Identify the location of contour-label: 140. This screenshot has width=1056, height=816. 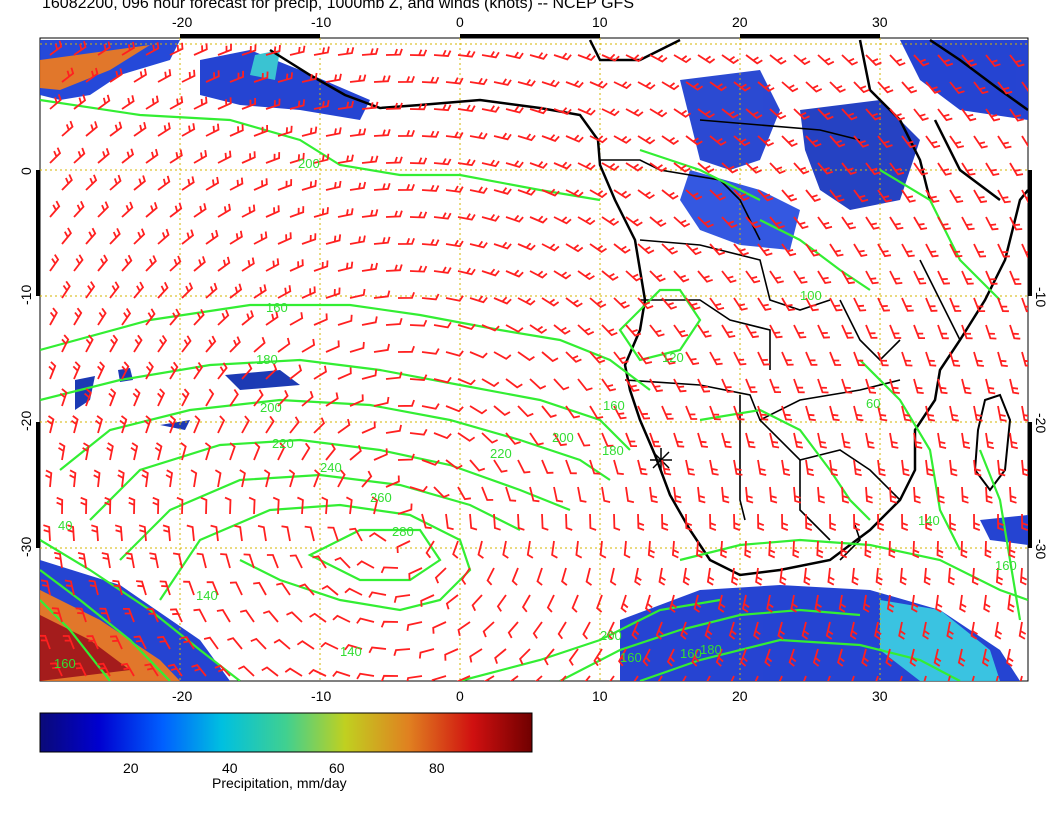
(929, 520).